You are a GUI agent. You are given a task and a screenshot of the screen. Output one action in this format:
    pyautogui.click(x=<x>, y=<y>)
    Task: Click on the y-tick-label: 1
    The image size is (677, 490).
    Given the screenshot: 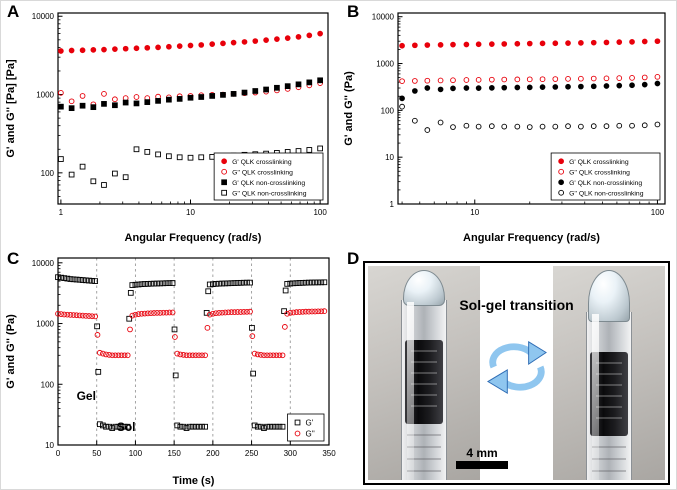 What is the action you would take?
    pyautogui.click(x=392, y=204)
    